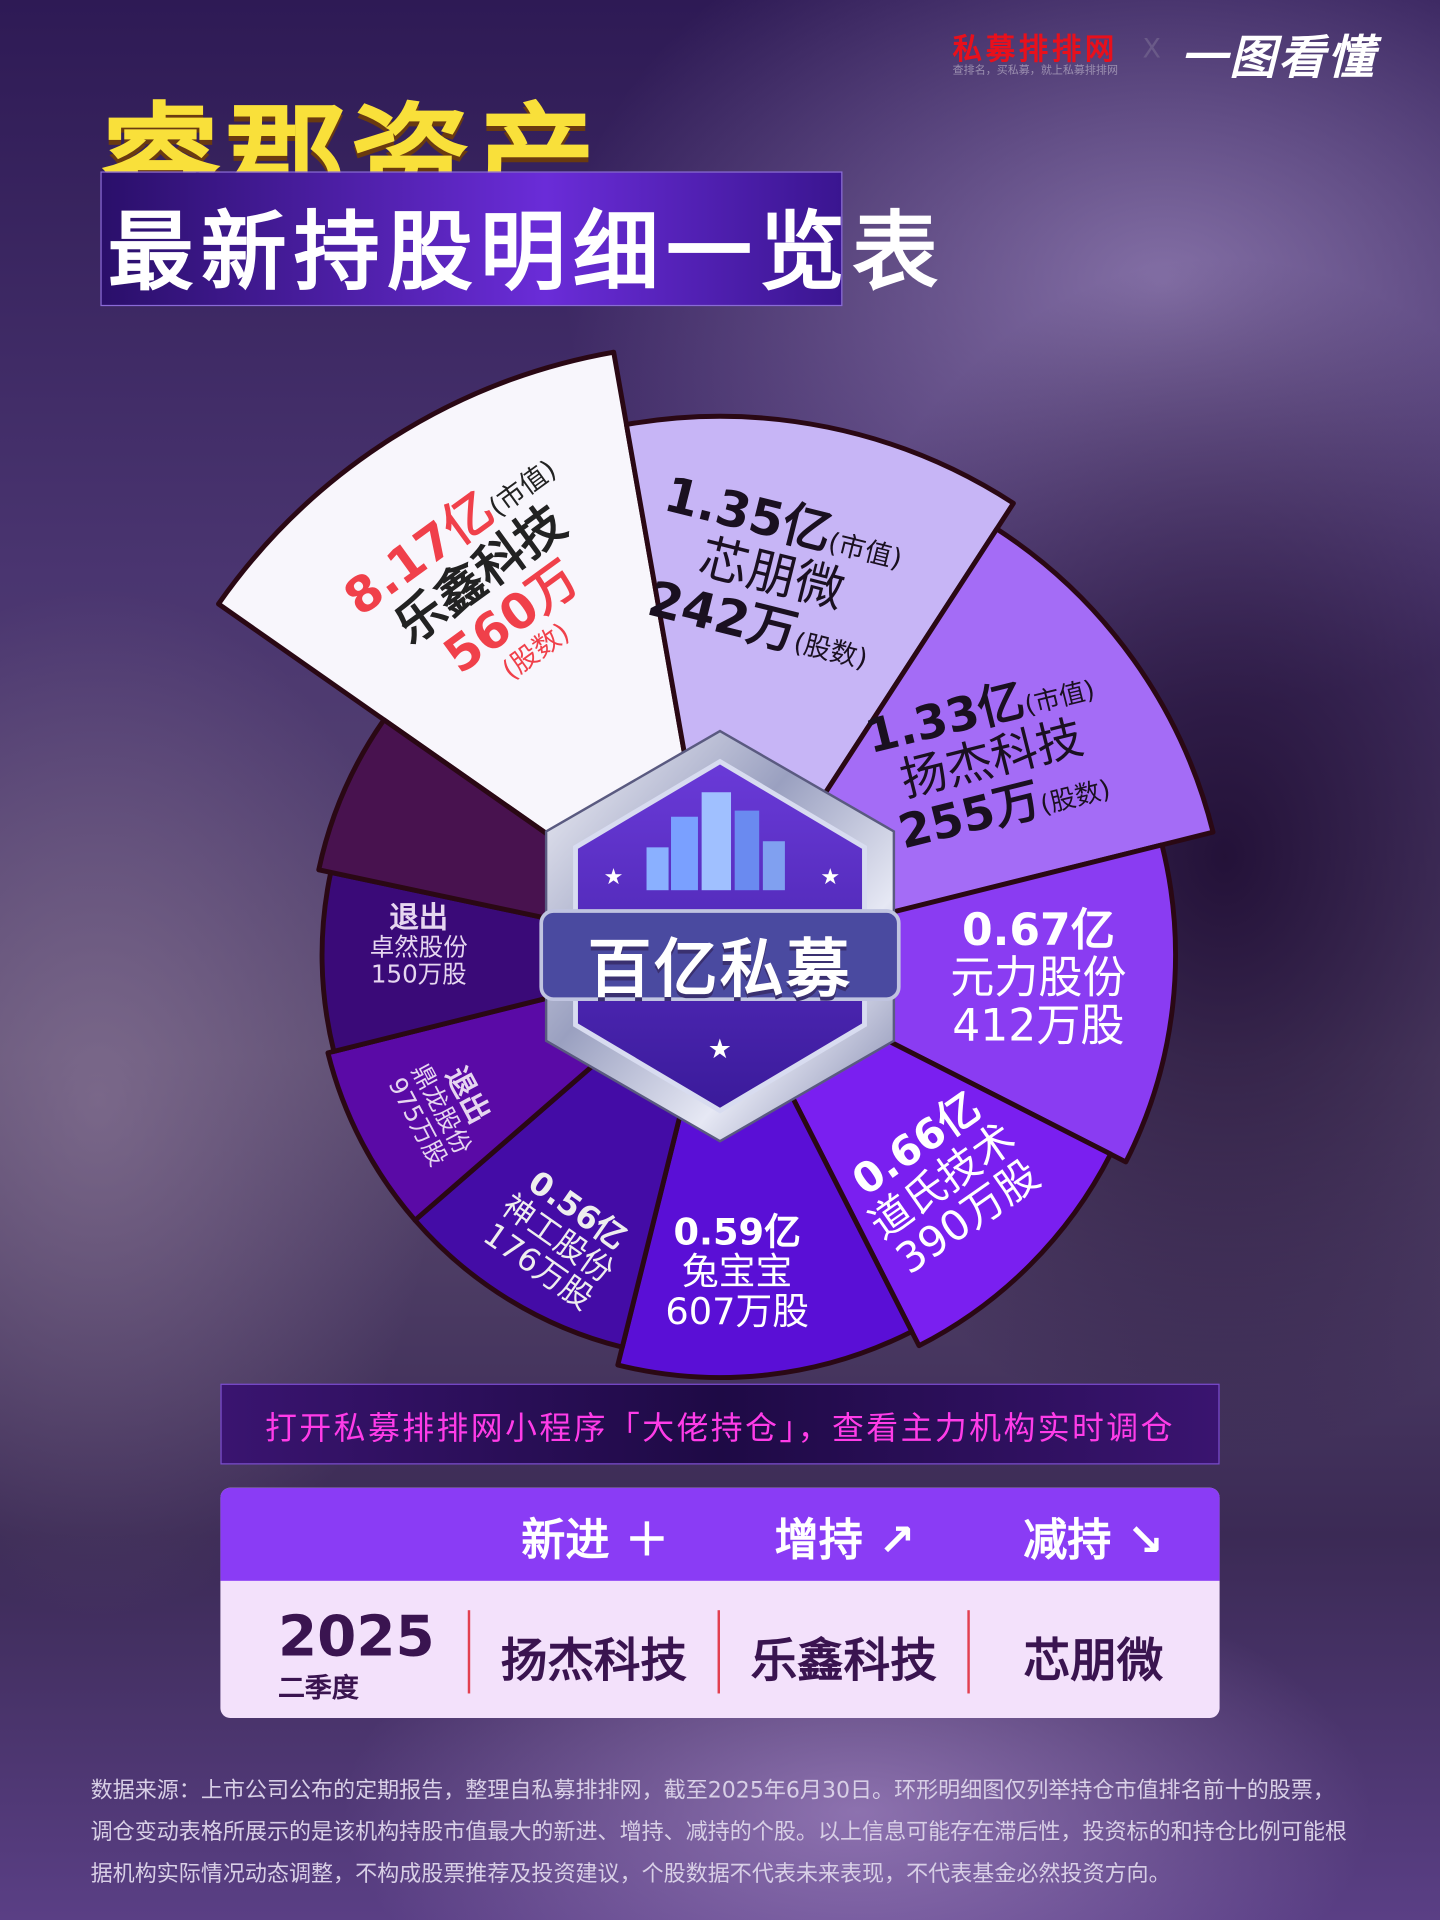  What do you see at coordinates (843, 1660) in the screenshot?
I see `increased-stock: 乐鑫科技` at bounding box center [843, 1660].